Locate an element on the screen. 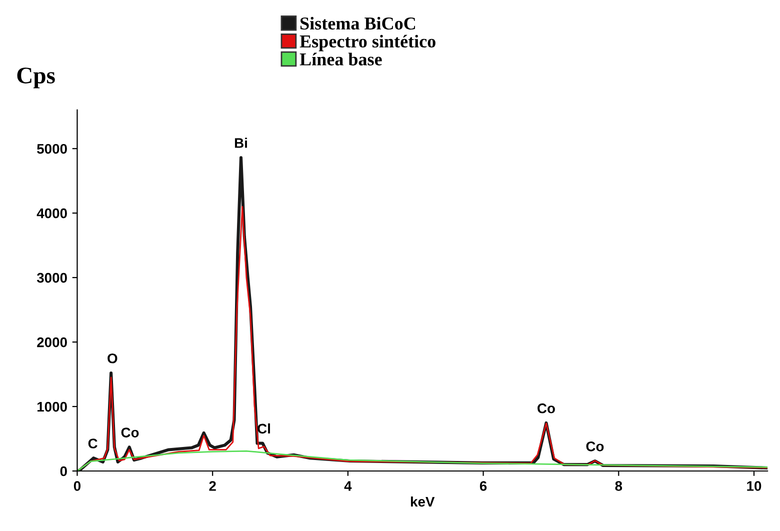 The width and height of the screenshot is (780, 531). annotation: Bi is located at coordinates (240, 143).